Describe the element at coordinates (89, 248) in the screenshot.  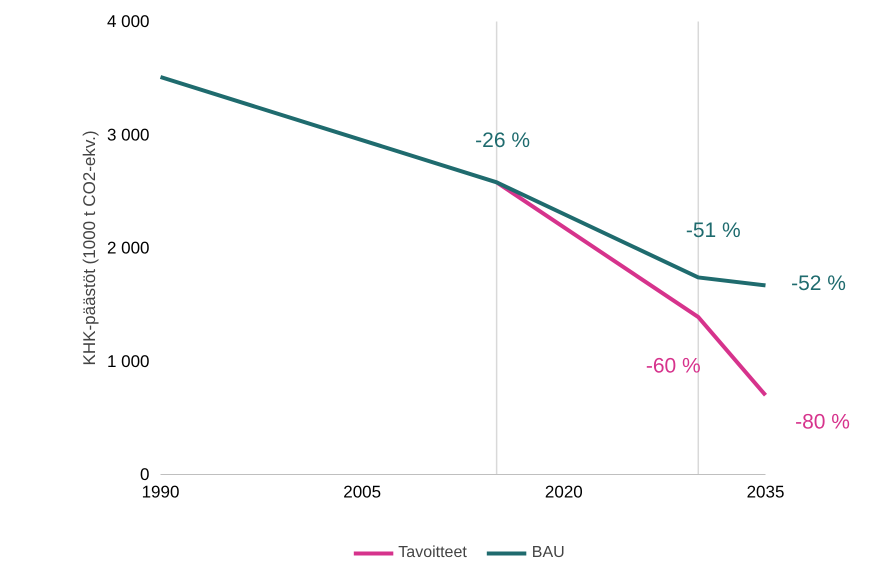
I see `y-axis-title: KHK-päästöt (1000 t CO2-ekv.)` at that location.